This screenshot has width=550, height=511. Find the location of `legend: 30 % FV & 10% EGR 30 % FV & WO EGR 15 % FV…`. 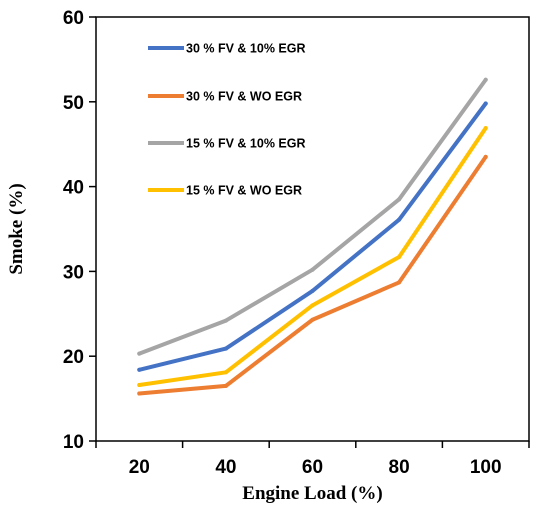

legend: 30 % FV & 10% EGR 30 % FV & WO EGR 15 % FV… is located at coordinates (227, 120).